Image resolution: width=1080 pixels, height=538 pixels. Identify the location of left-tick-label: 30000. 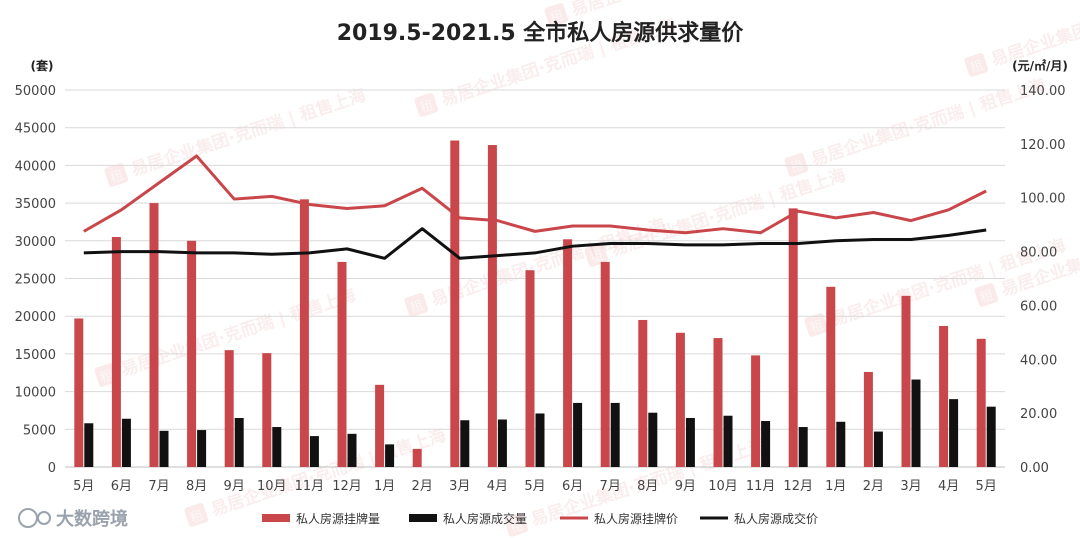
(35, 242).